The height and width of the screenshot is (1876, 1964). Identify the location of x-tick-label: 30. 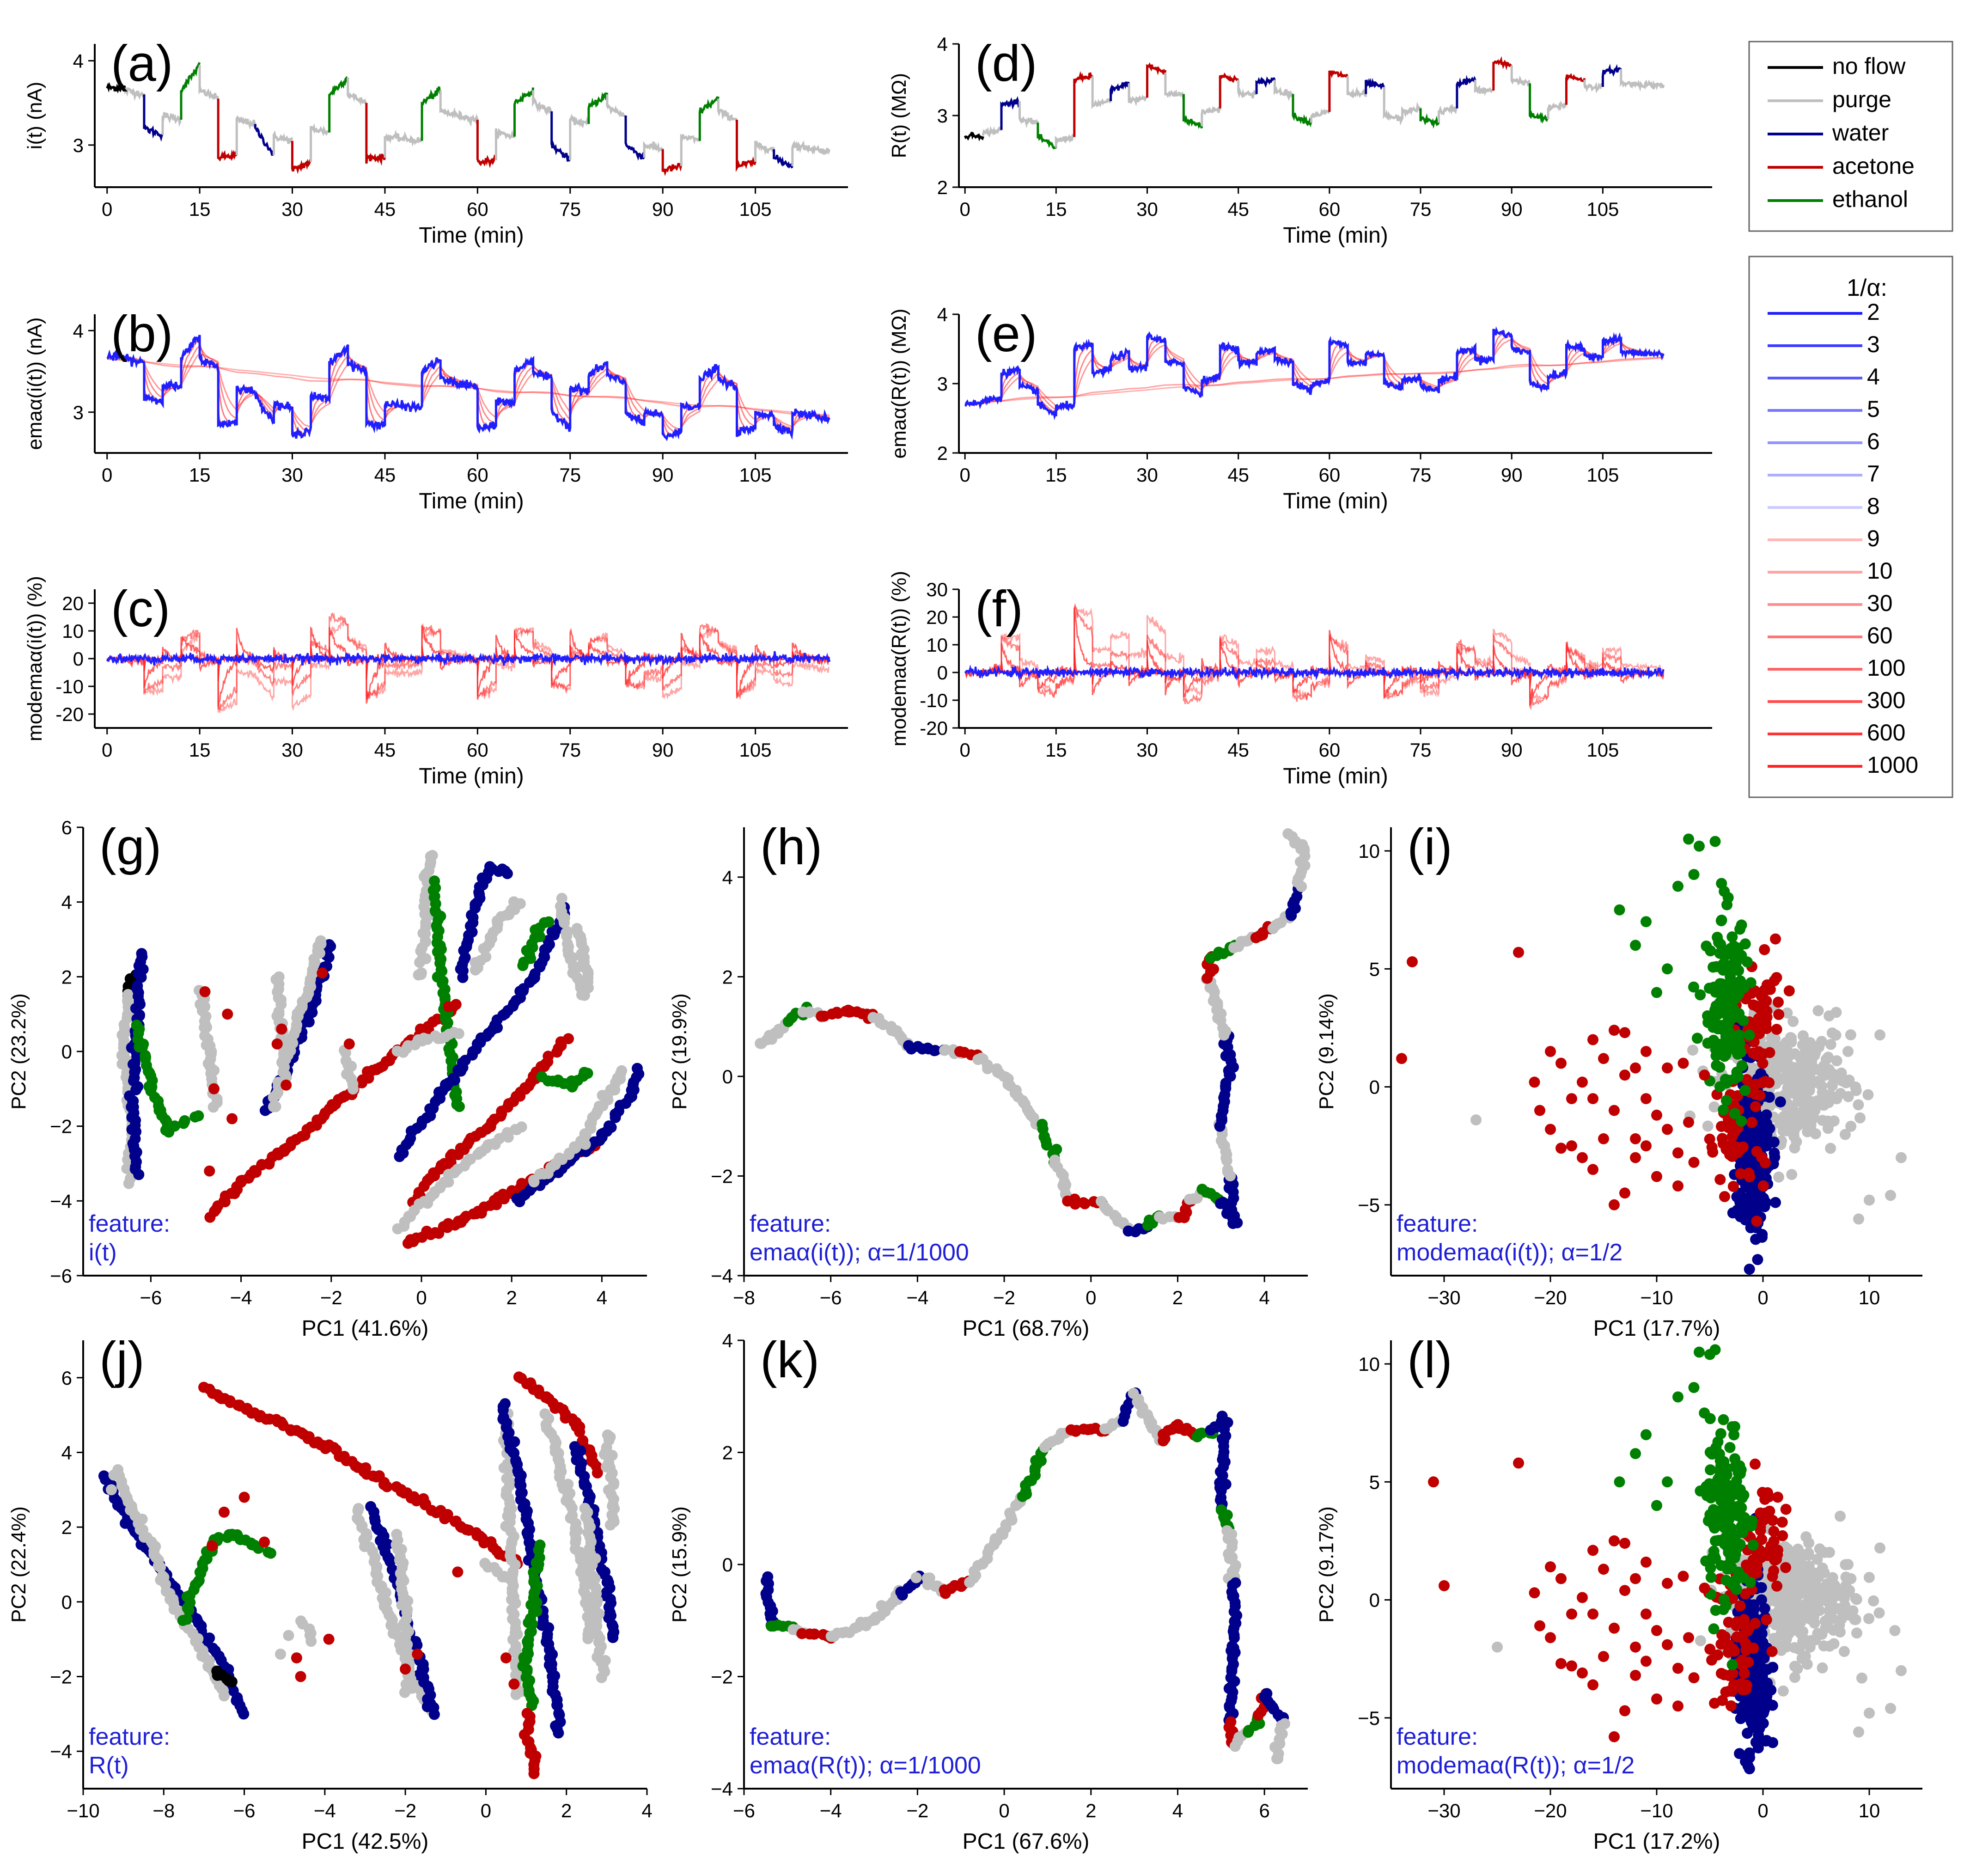
(292, 750).